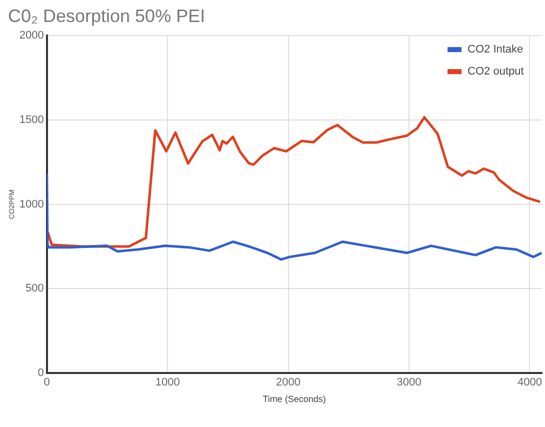 The image size is (545, 427). What do you see at coordinates (496, 72) in the screenshot?
I see `legend-label: CO2 output` at bounding box center [496, 72].